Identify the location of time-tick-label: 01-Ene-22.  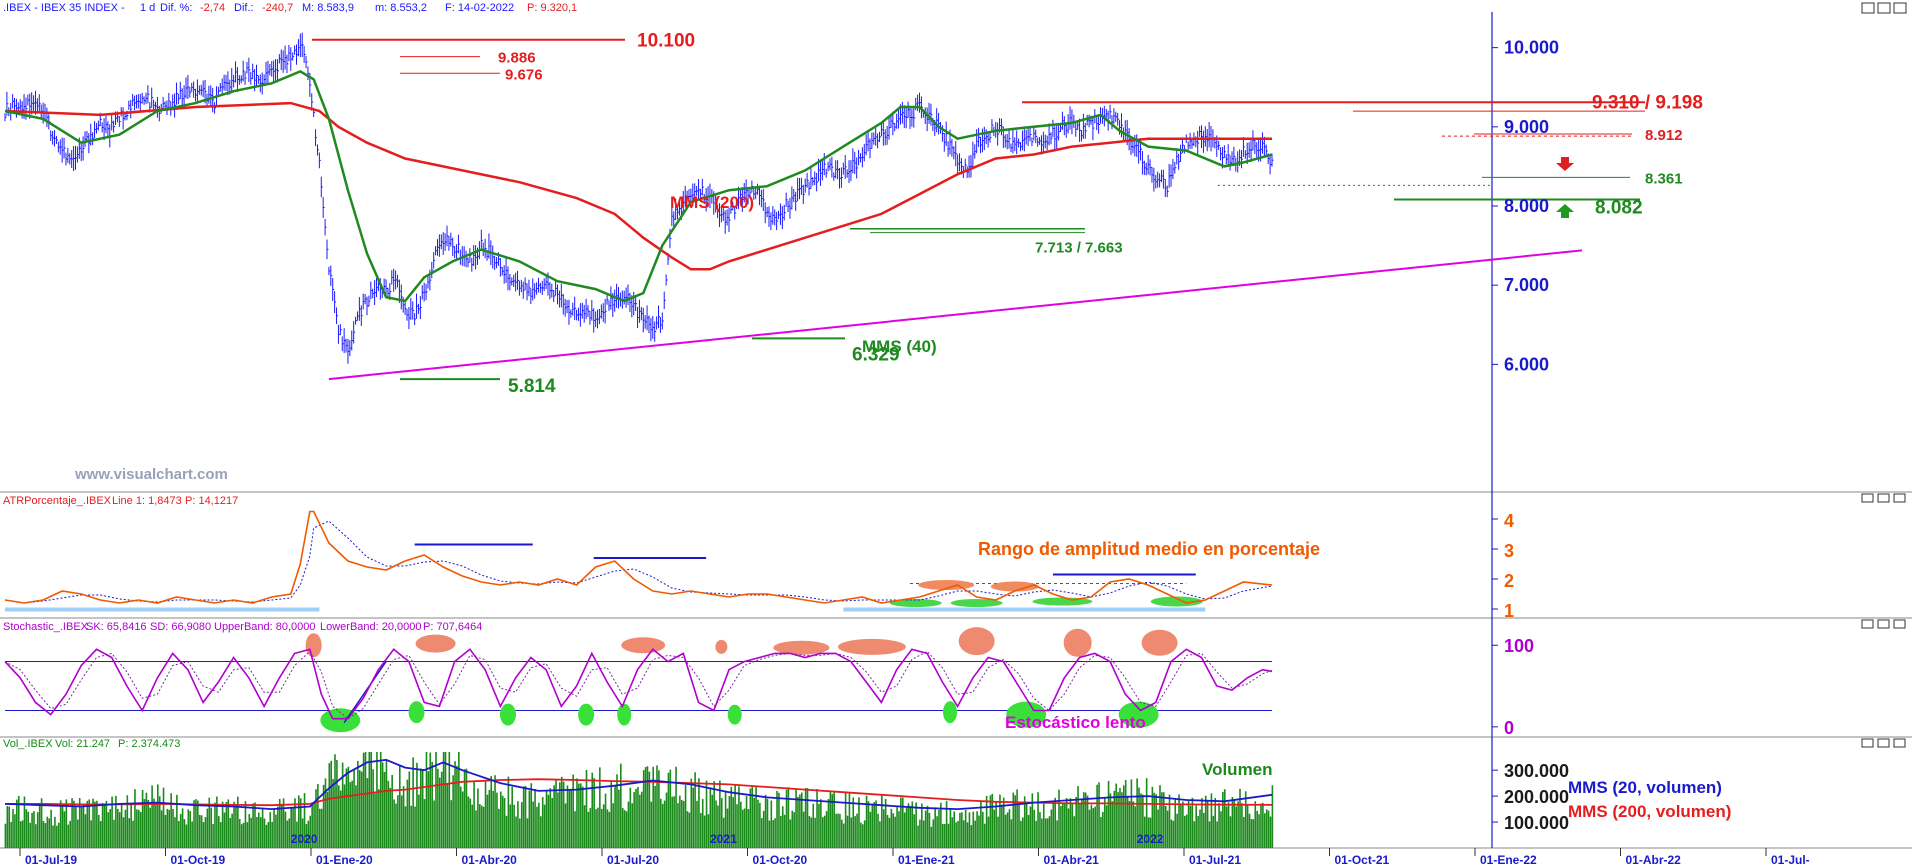
(1508, 860).